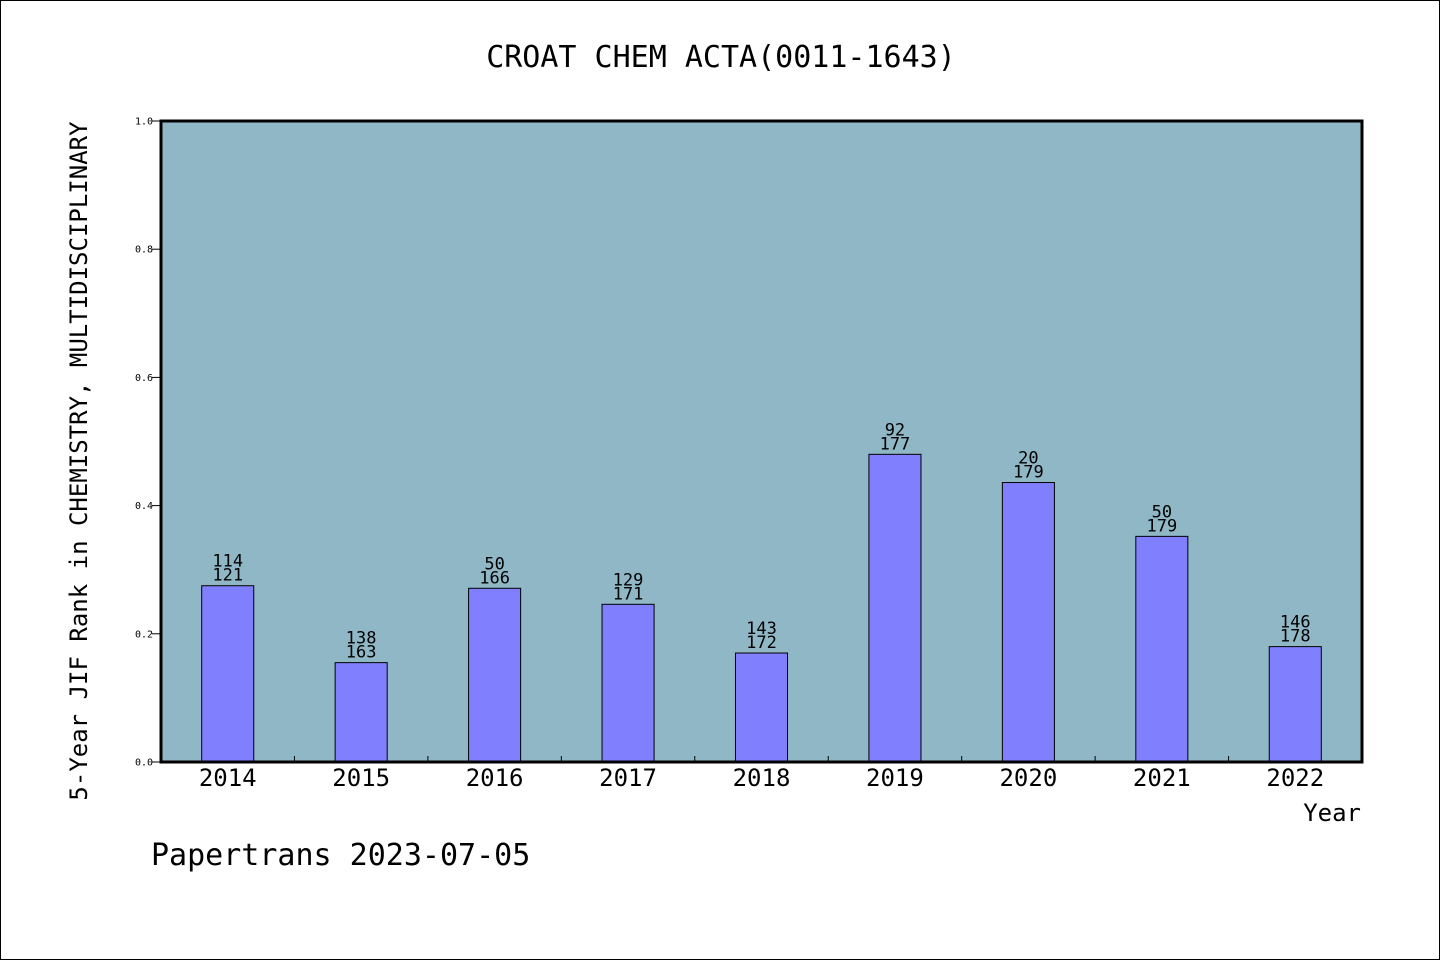 Image resolution: width=1440 pixels, height=961 pixels. What do you see at coordinates (1028, 622) in the screenshot?
I see `bar-2020` at bounding box center [1028, 622].